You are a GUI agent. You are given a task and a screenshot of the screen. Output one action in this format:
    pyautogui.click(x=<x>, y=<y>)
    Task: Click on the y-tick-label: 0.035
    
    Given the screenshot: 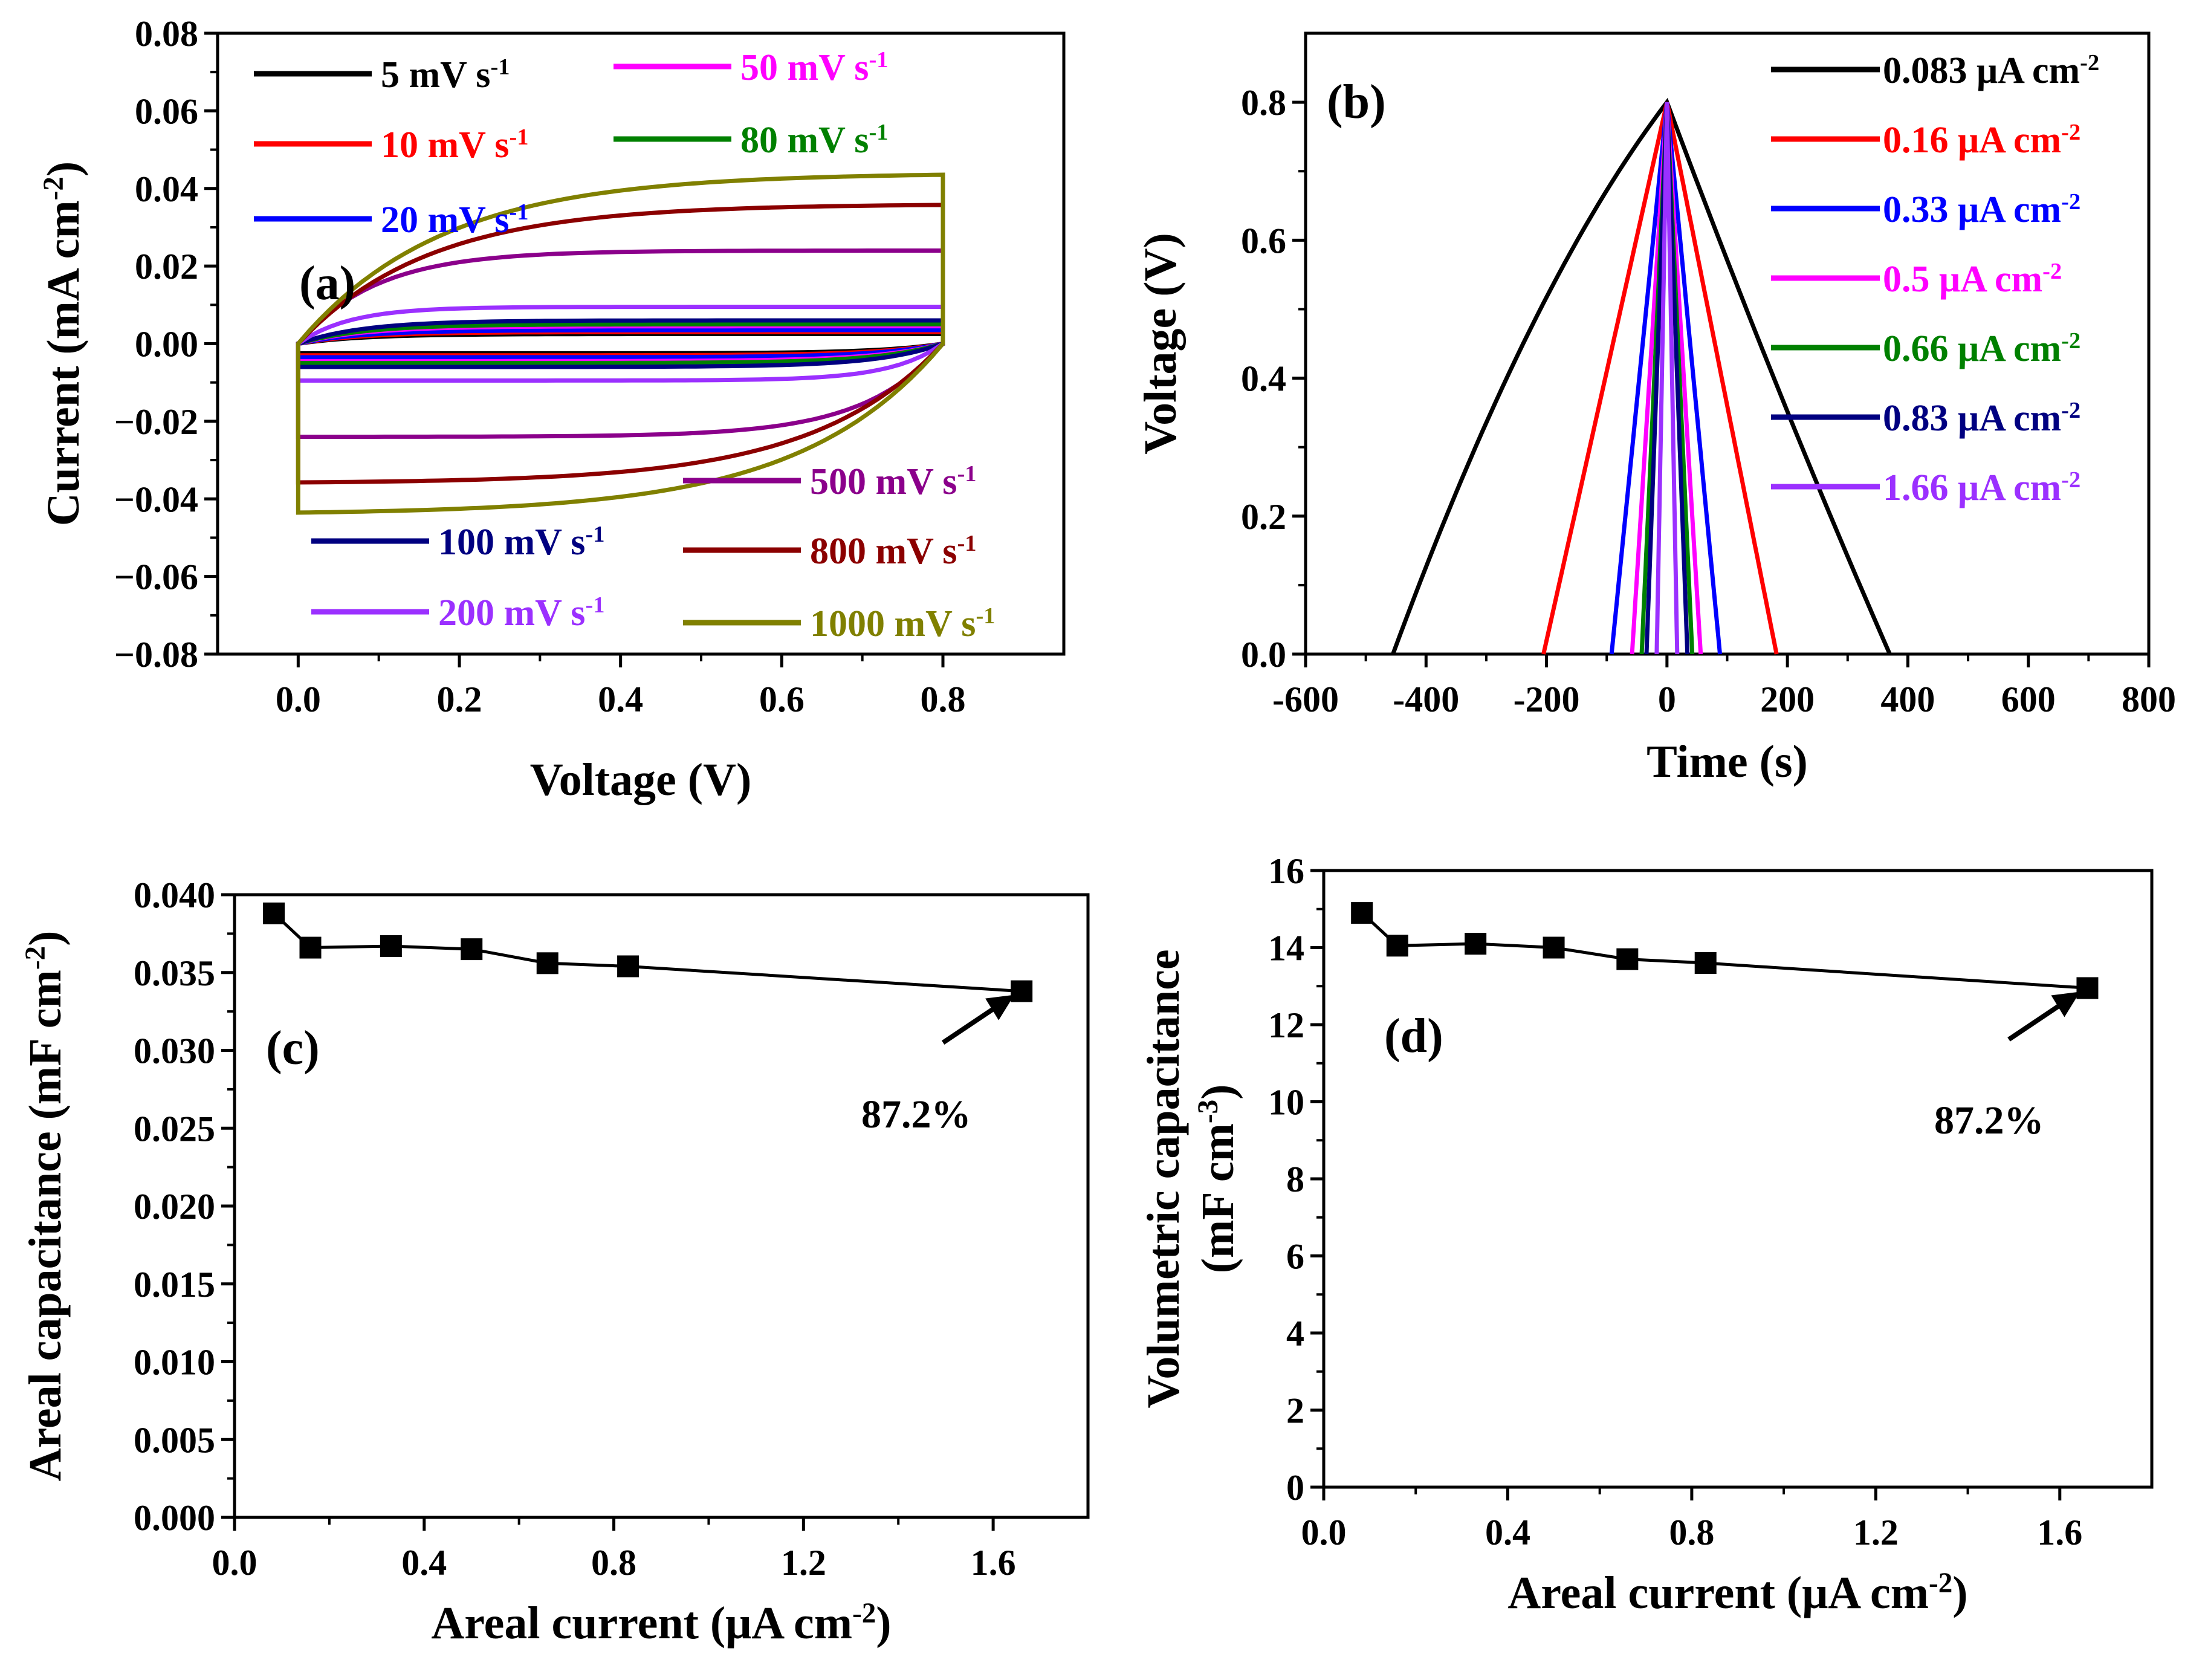 What is the action you would take?
    pyautogui.click(x=174, y=973)
    